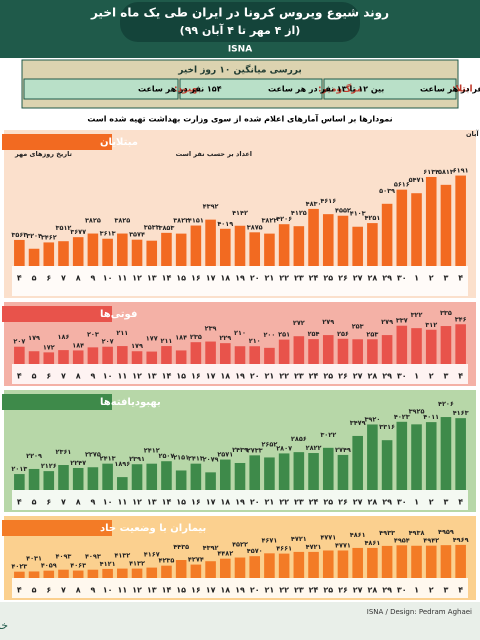  I want to click on value-label: ۴۰۳۱, so click(34, 558).